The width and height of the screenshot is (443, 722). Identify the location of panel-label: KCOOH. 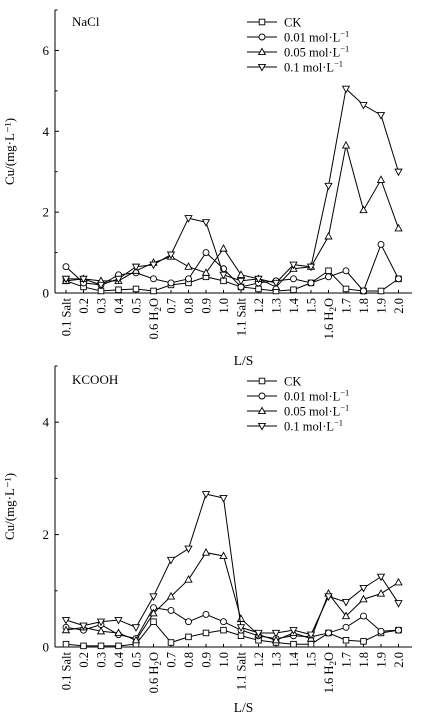
(95, 379).